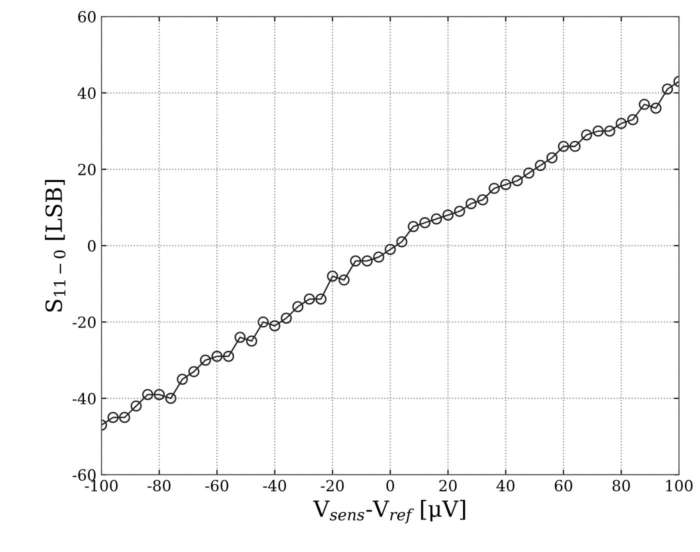  I want to click on x-tick-label: 40, so click(505, 486).